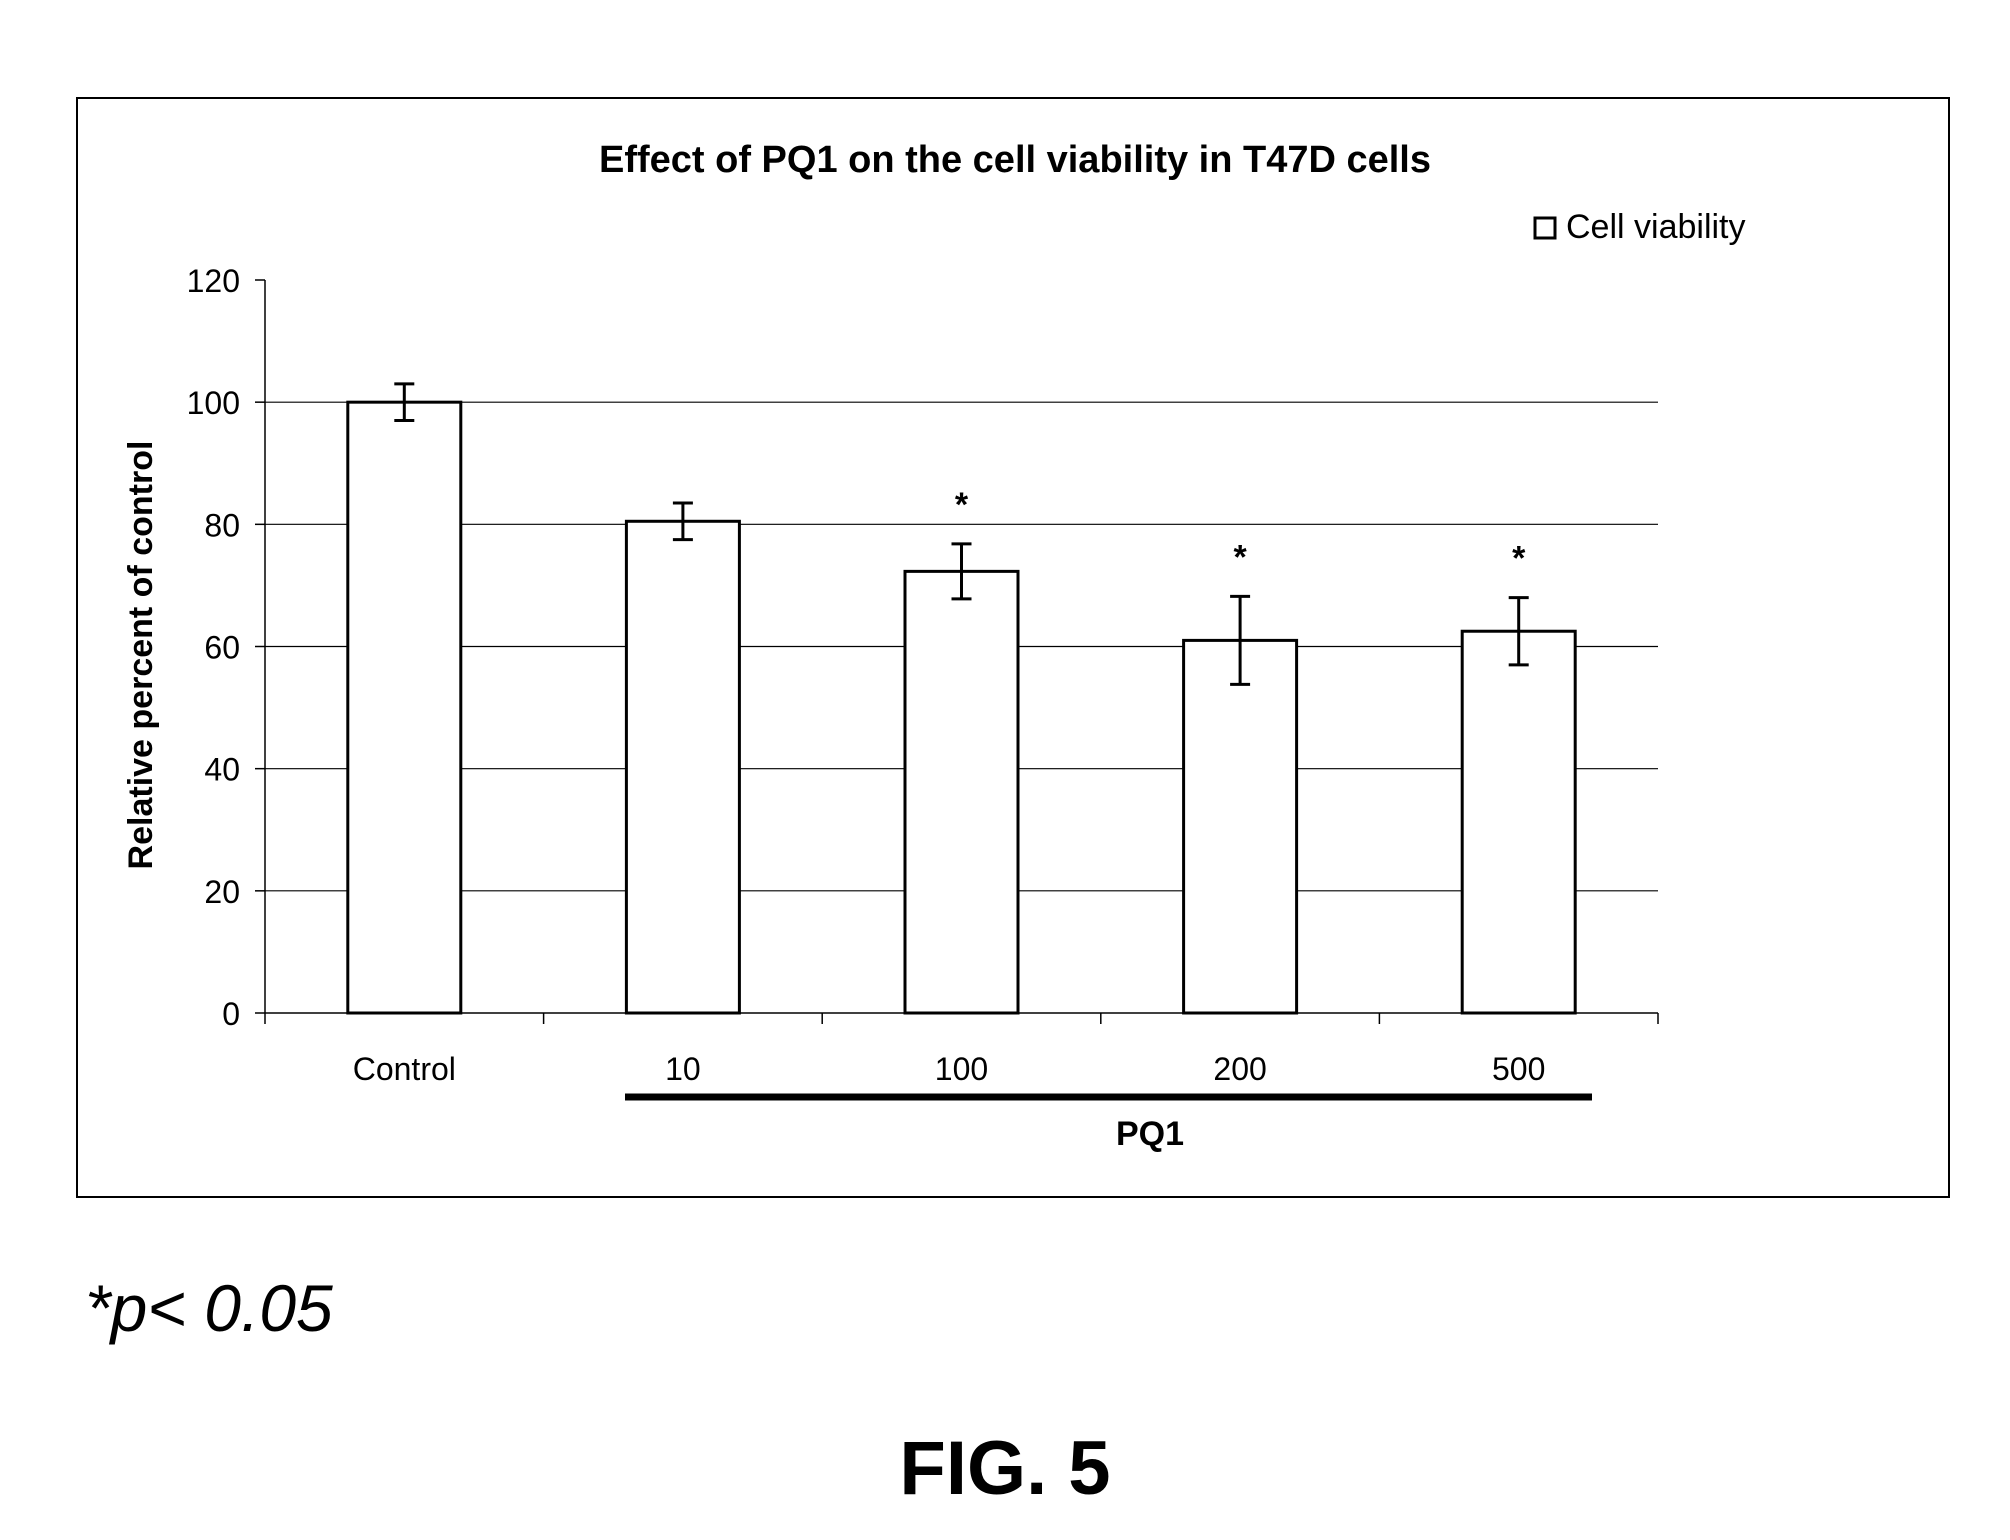 The image size is (2010, 1540). Describe the element at coordinates (961, 1069) in the screenshot. I see `x-tick-label: 100` at that location.